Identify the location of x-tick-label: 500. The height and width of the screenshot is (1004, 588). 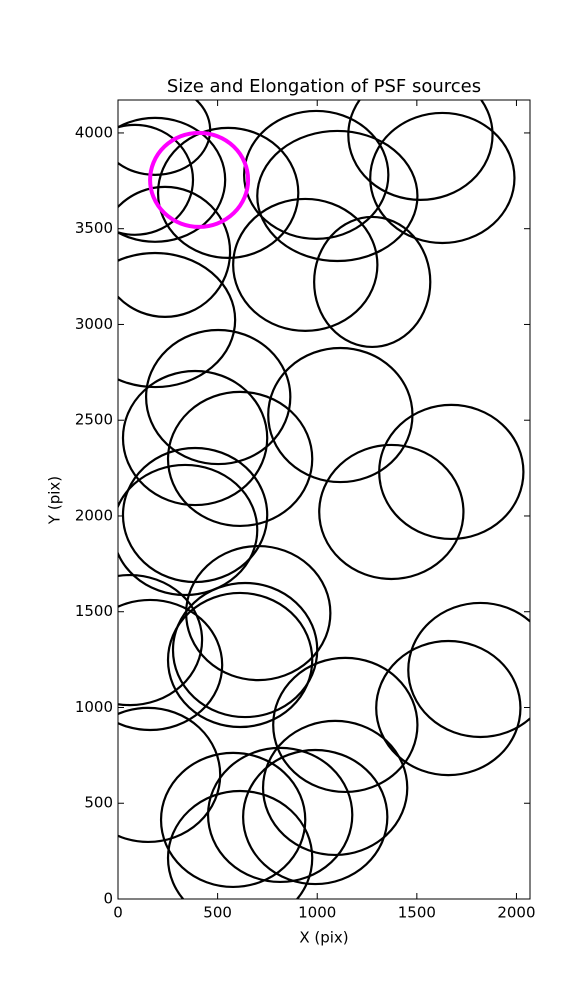
(217, 913).